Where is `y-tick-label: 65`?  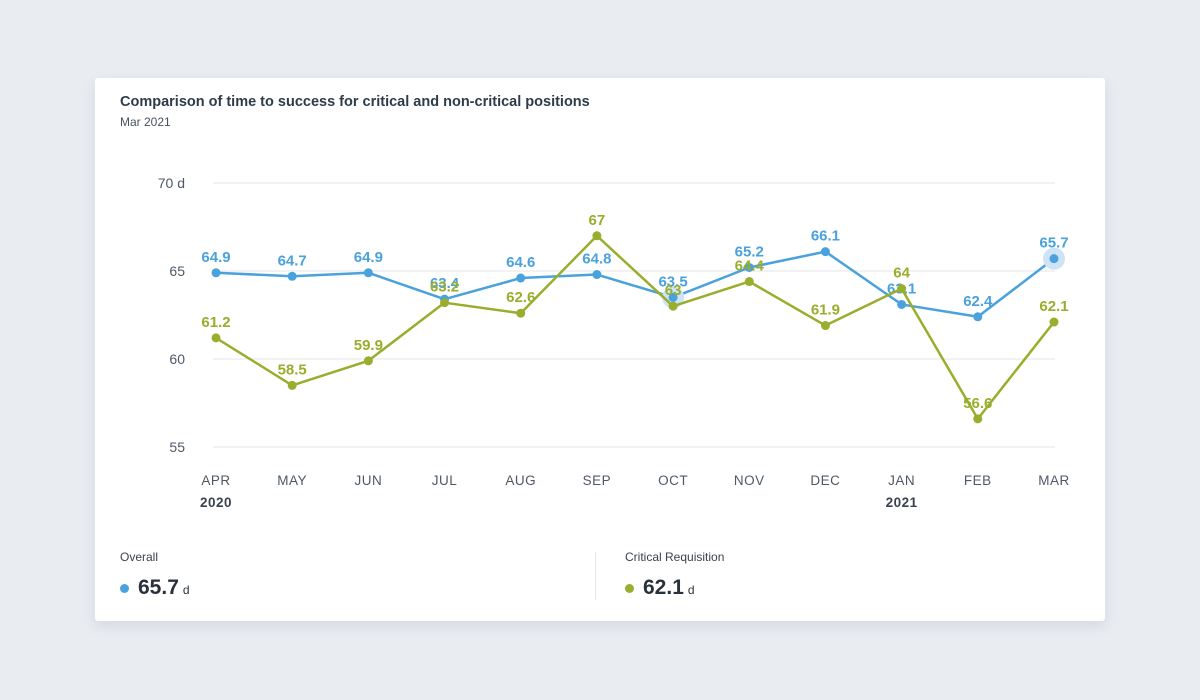 y-tick-label: 65 is located at coordinates (177, 271).